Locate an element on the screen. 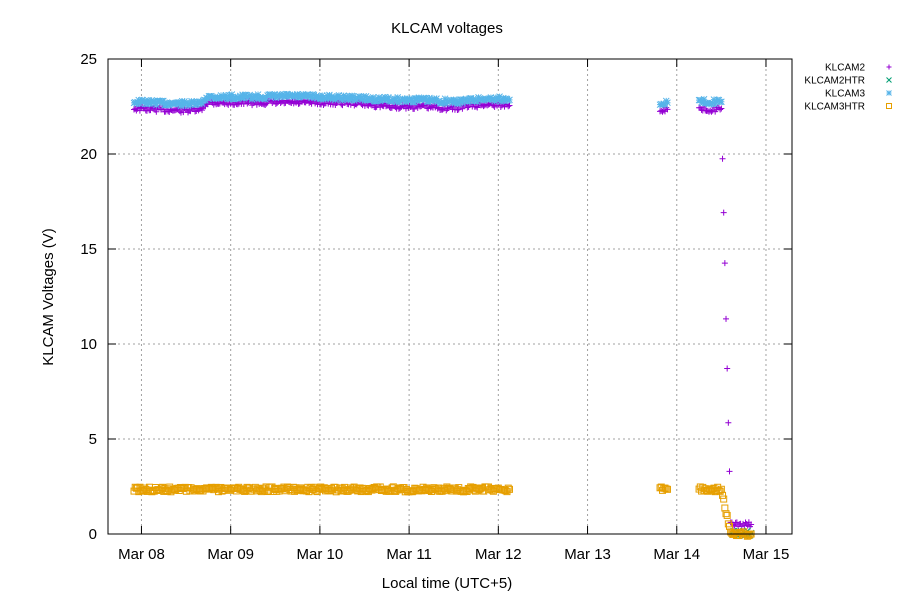 The height and width of the screenshot is (605, 900). x-tick-label: Mar 11 is located at coordinates (409, 554).